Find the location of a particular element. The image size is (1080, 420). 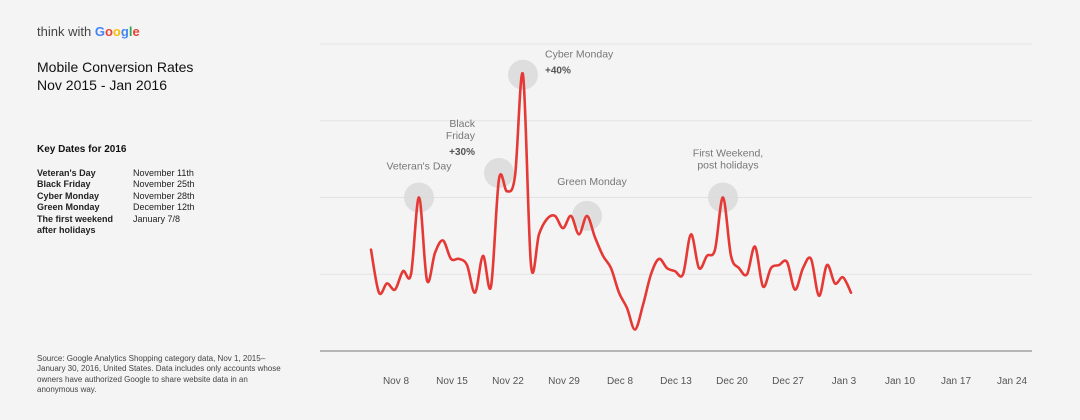

key-date-label: The first weekend after holidays is located at coordinates (85, 225).